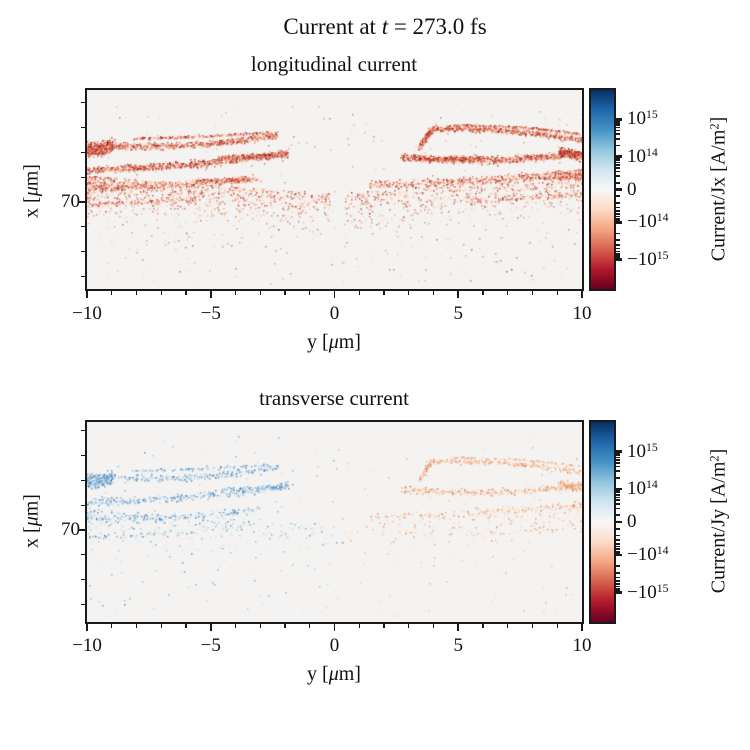 This screenshot has width=750, height=750. What do you see at coordinates (632, 189) in the screenshot?
I see `text-segment: 0` at bounding box center [632, 189].